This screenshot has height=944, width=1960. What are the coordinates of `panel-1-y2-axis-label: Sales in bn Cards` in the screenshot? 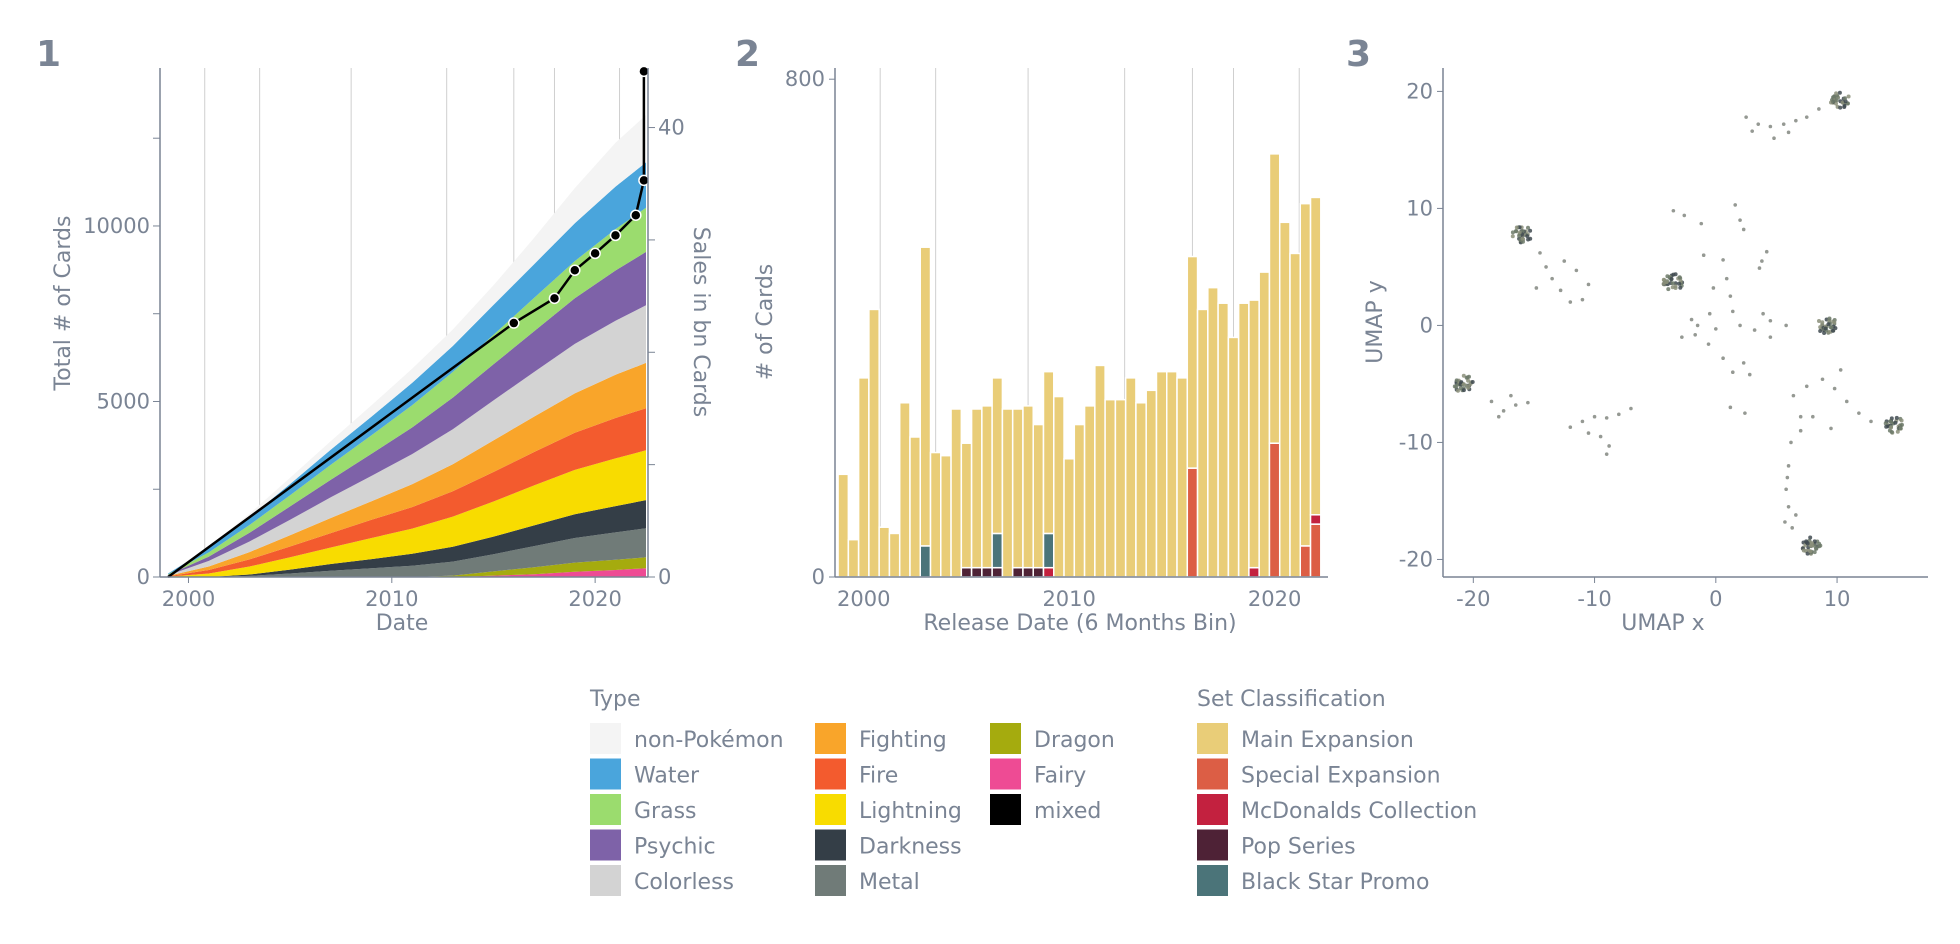 It's located at (700, 322).